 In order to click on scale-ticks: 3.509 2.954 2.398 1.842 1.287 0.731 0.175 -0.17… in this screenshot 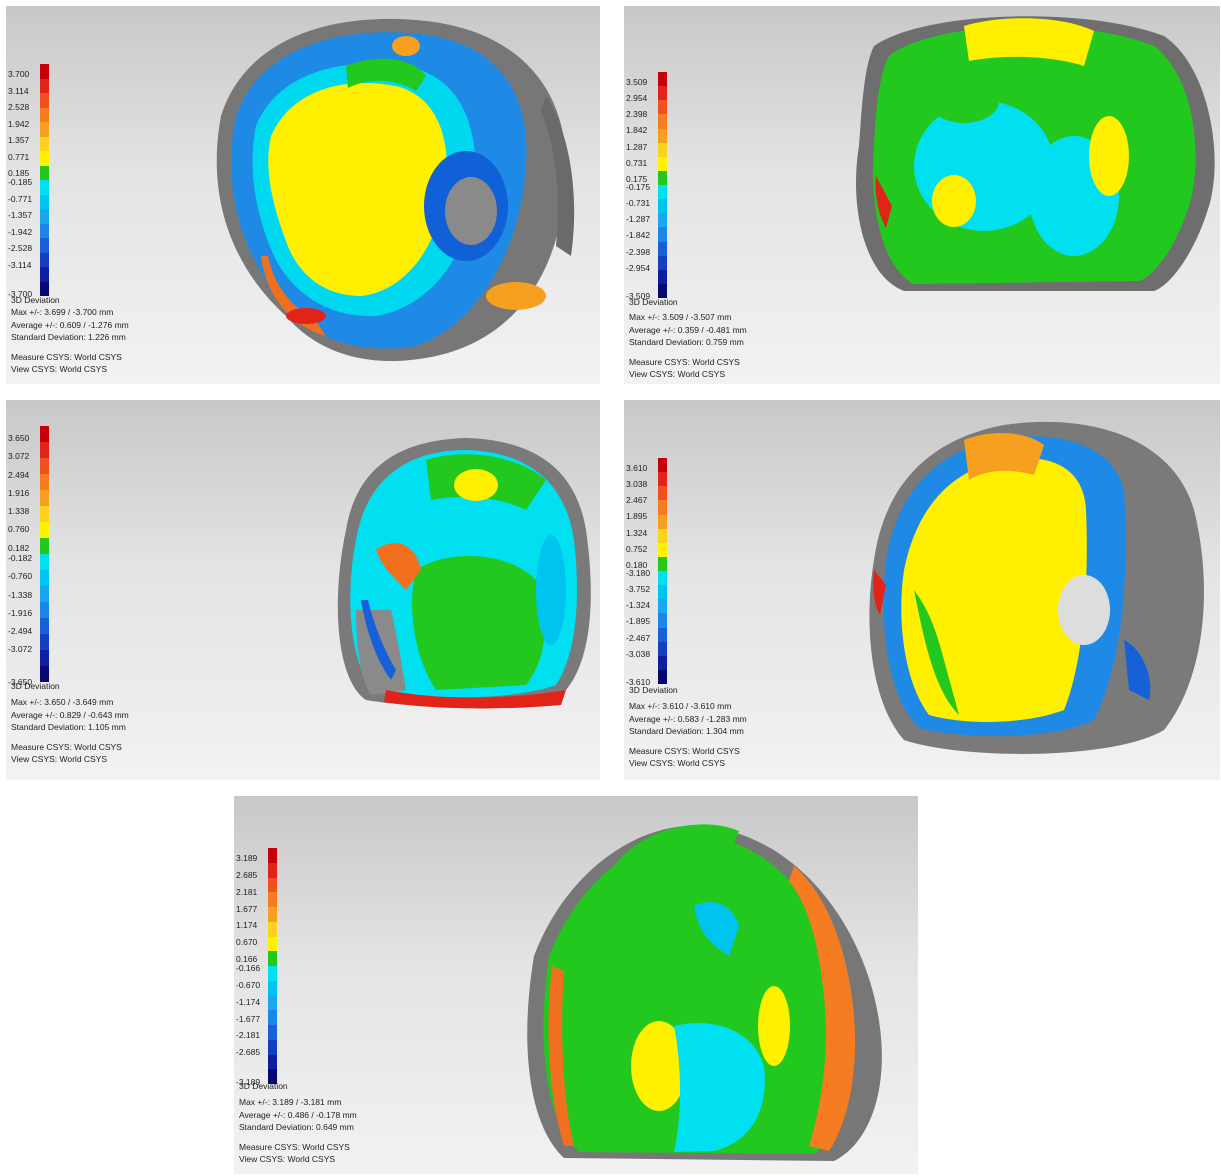, I will do `click(646, 191)`.